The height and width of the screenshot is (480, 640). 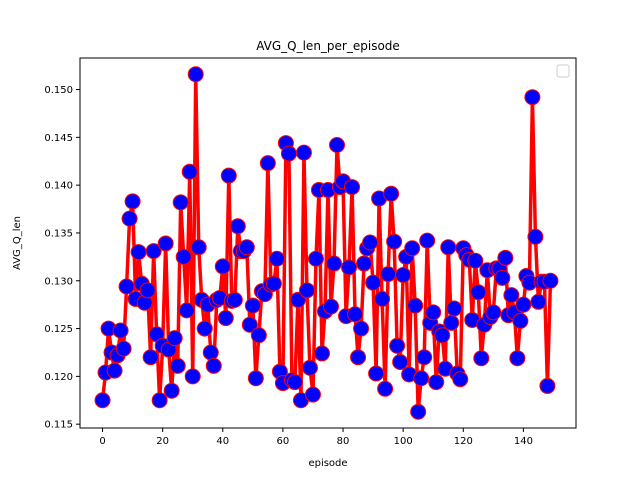 What do you see at coordinates (463, 441) in the screenshot?
I see `x-tick-label: 120` at bounding box center [463, 441].